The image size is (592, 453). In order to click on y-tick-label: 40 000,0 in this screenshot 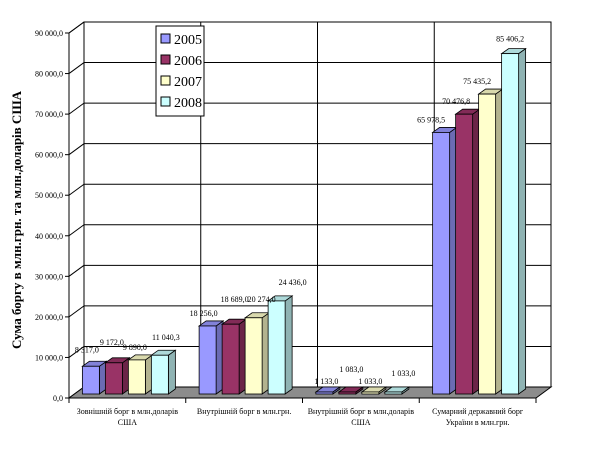, I will do `click(49, 236)`.